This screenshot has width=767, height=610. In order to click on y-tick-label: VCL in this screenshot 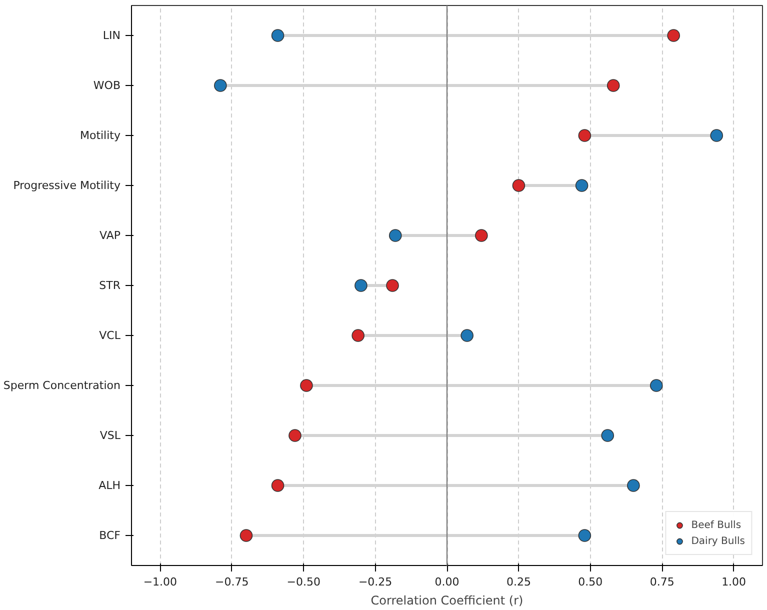, I will do `click(110, 335)`.